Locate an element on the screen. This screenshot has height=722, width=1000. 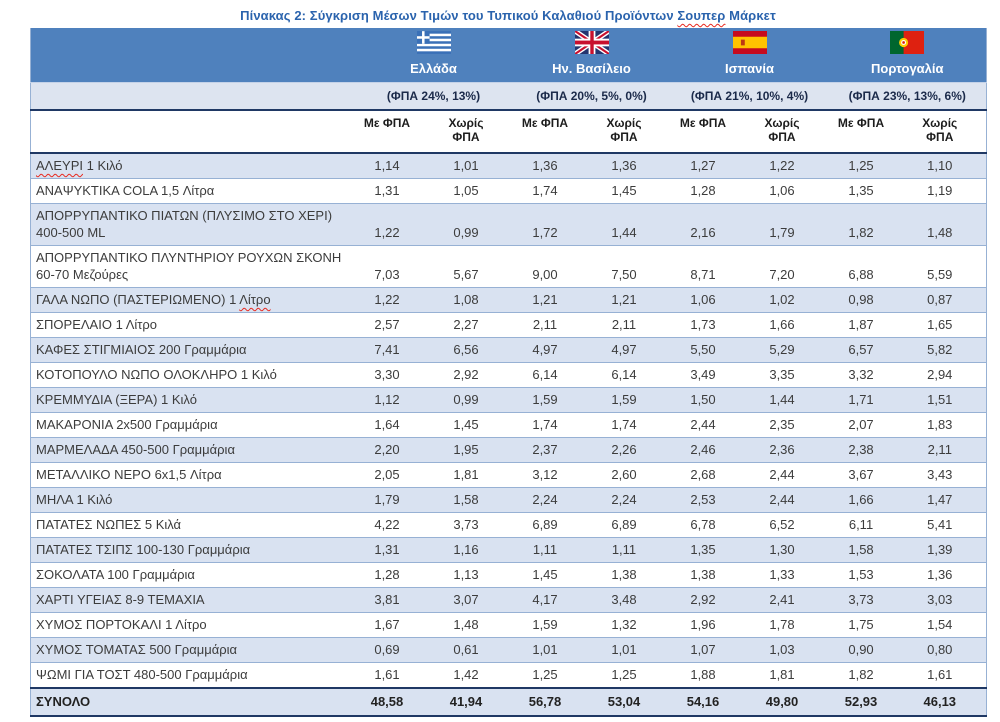
price-value: 3,81 is located at coordinates (394, 600).